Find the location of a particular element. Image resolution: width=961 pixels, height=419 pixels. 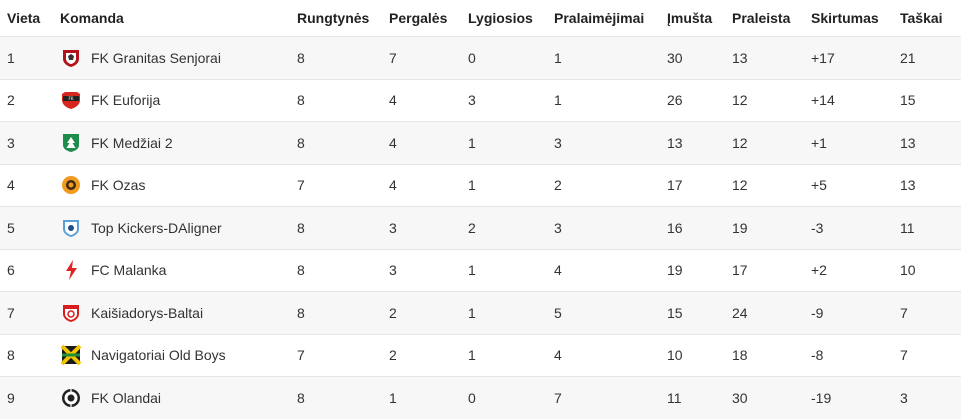

header-losses: Pralaimėjimai is located at coordinates (610, 18).